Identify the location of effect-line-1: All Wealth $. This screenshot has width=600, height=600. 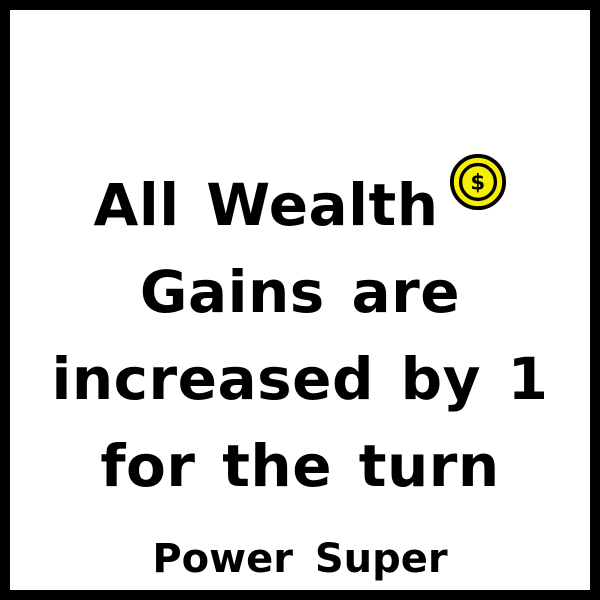
(300, 201).